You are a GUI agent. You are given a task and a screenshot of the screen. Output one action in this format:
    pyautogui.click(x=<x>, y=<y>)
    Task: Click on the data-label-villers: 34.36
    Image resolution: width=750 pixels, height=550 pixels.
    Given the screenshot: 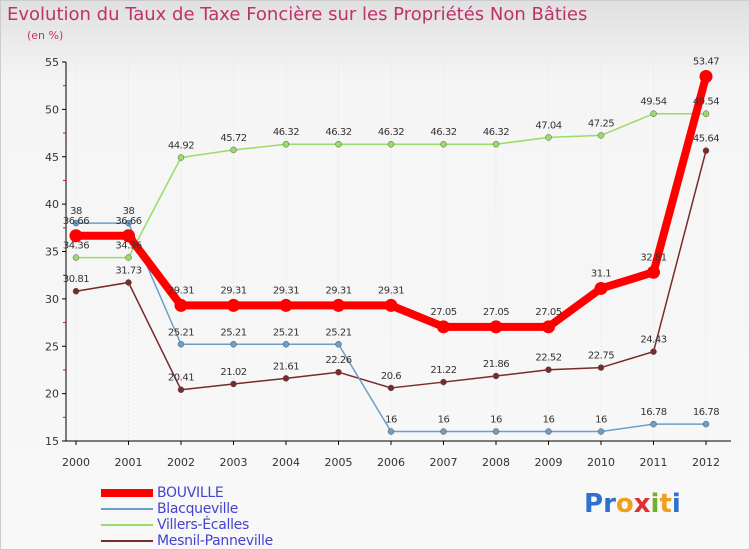 What is the action you would take?
    pyautogui.click(x=128, y=246)
    